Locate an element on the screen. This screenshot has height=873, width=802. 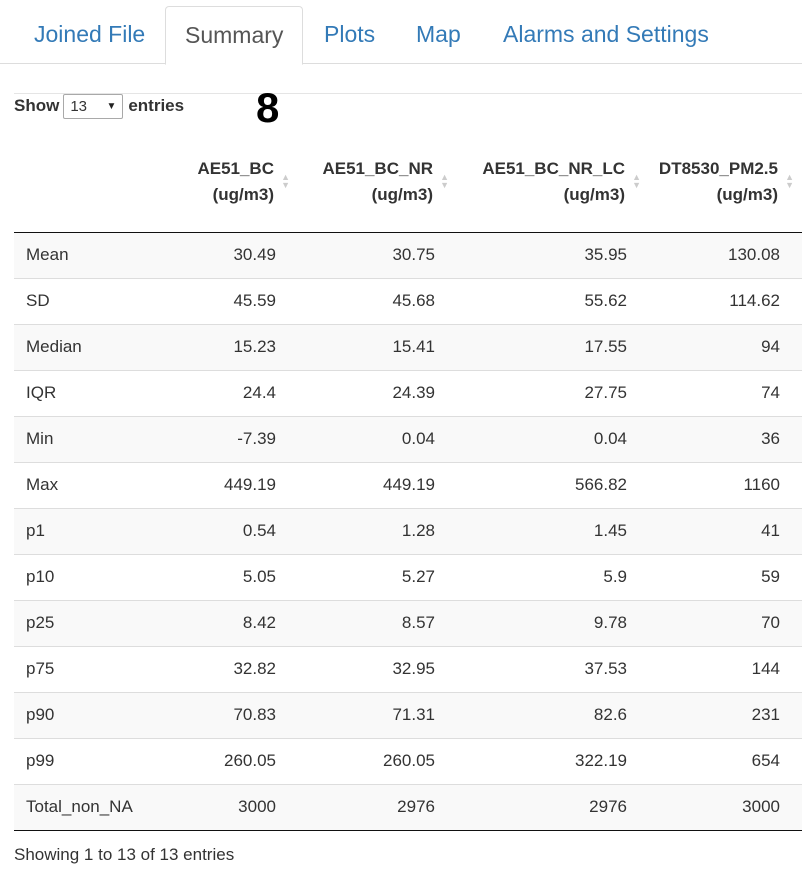
table-cell: 32.95 is located at coordinates (377, 668).